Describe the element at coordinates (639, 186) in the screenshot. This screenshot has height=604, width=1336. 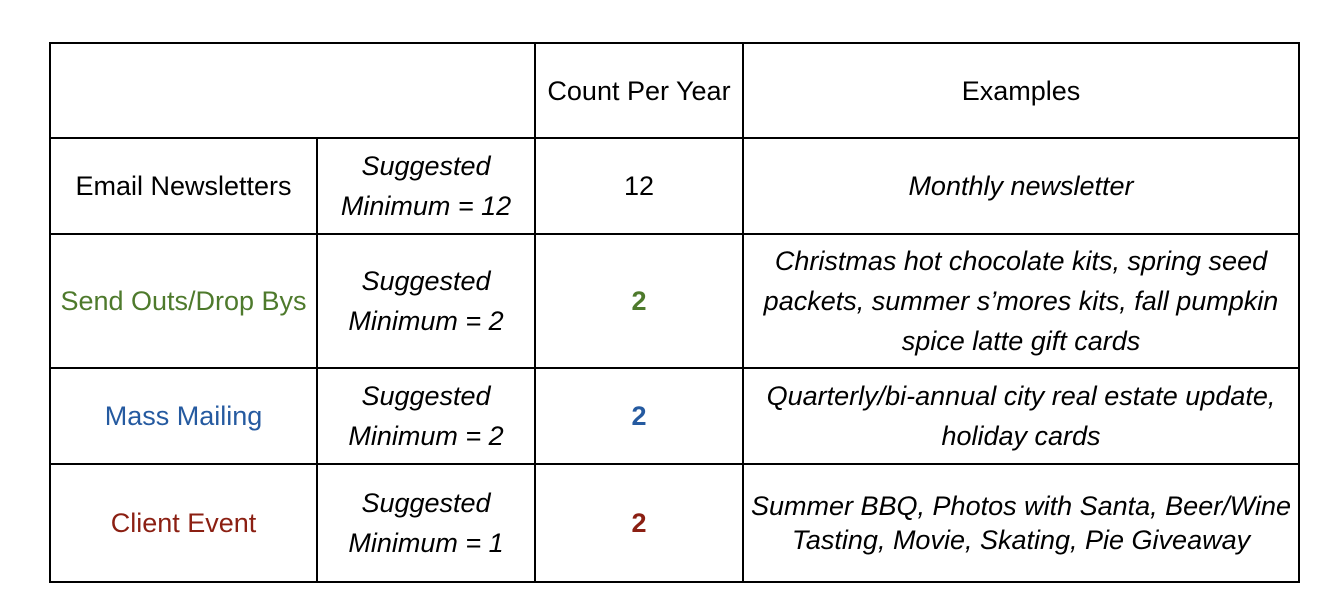
I see `count-value: 12` at that location.